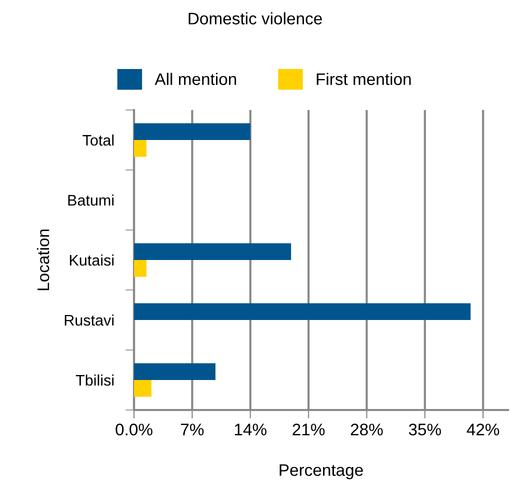 This screenshot has height=483, width=510. I want to click on x-axis-title: Percentage, so click(321, 472).